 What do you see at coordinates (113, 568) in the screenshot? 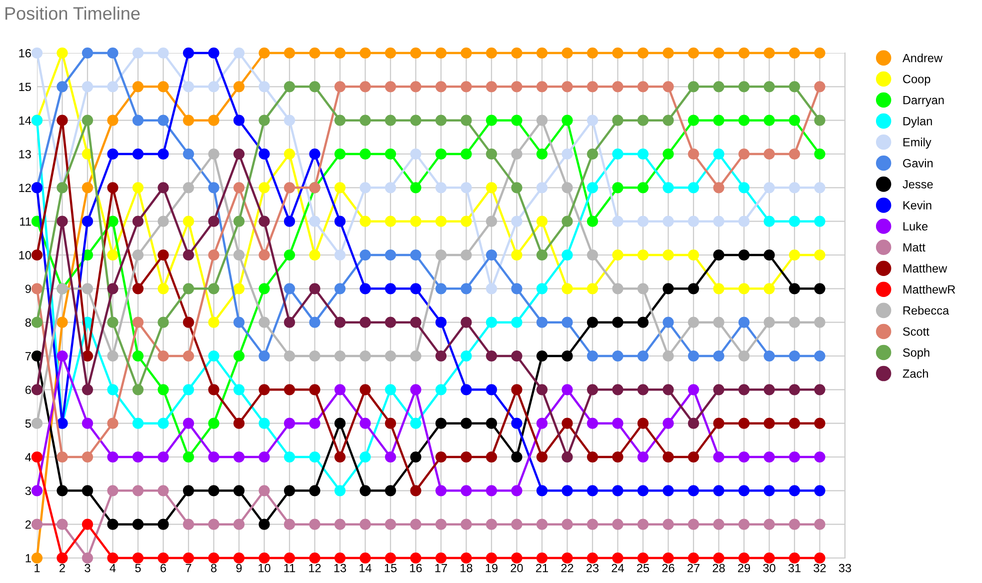
I see `x-tick-label: 4` at bounding box center [113, 568].